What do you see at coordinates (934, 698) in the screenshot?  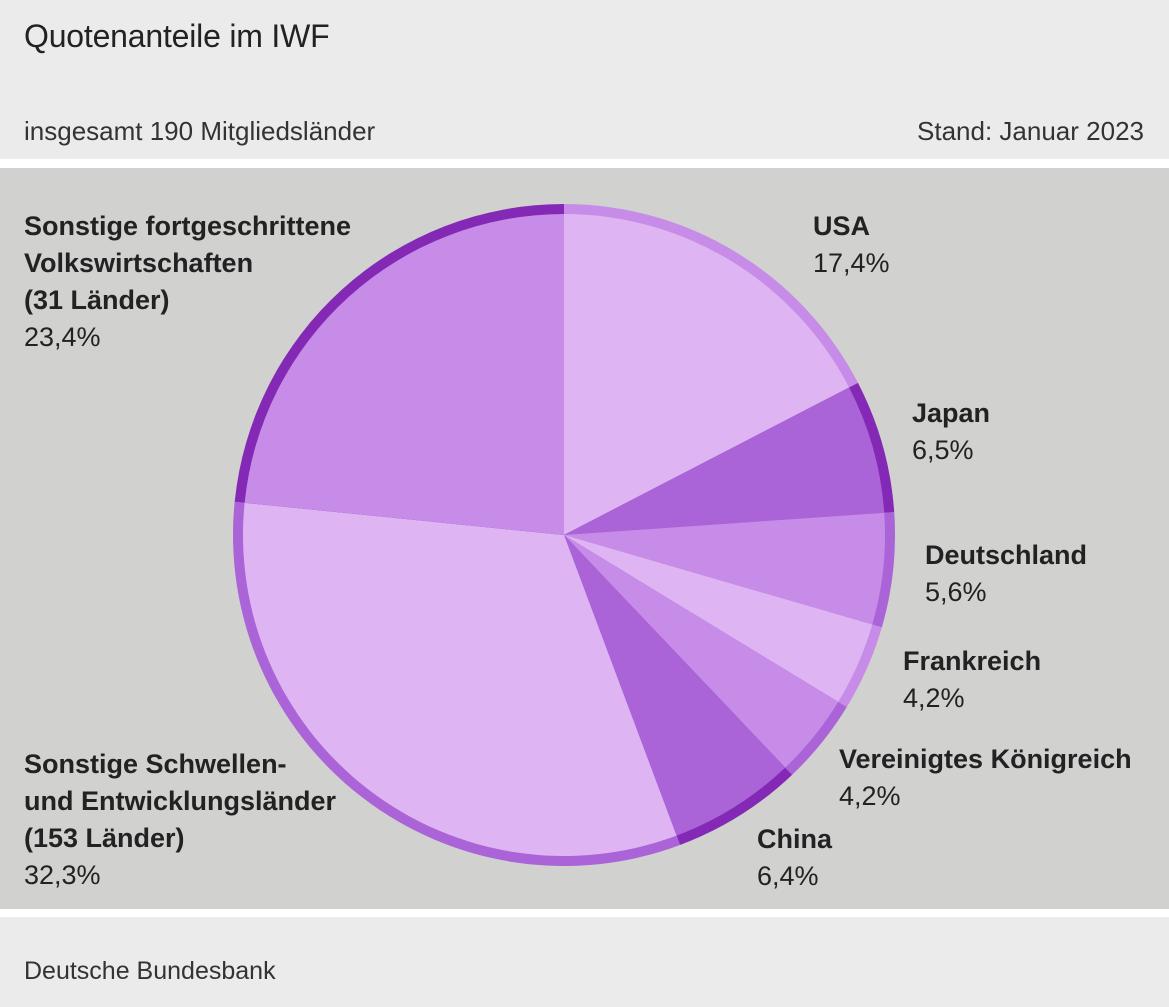 I see `slice-value-frankreich: 4,2%` at bounding box center [934, 698].